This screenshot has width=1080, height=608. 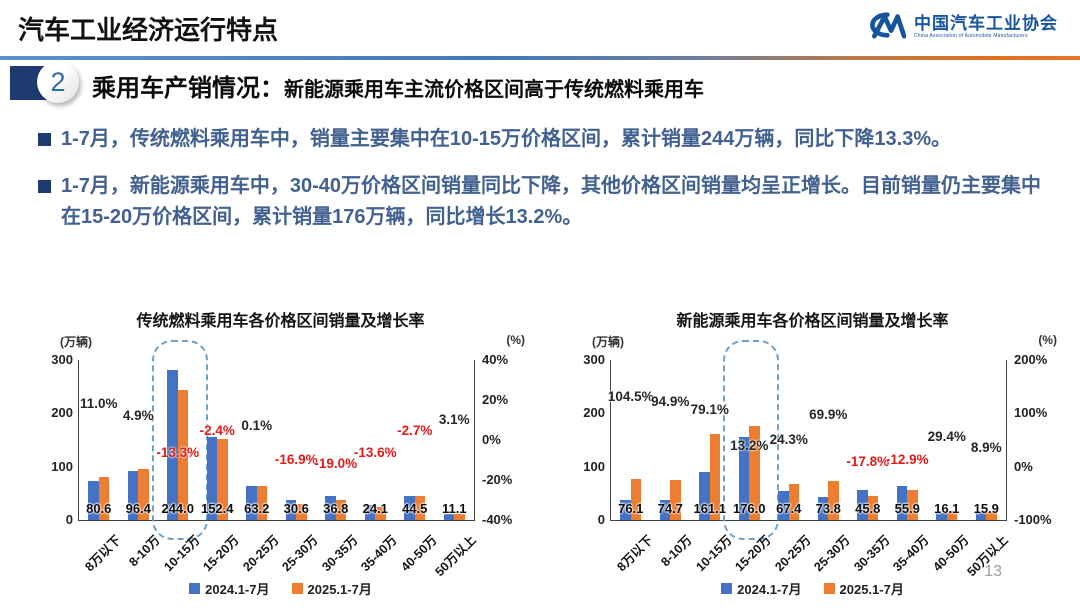 I want to click on bar-2025.1-7月-40-50万, so click(x=952, y=515).